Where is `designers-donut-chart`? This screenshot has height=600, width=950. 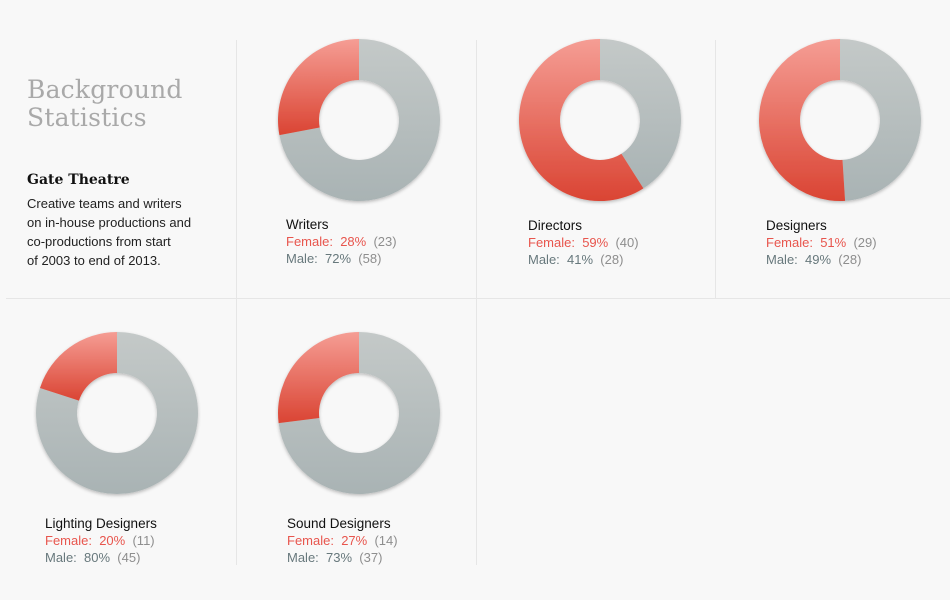
designers-donut-chart is located at coordinates (840, 120).